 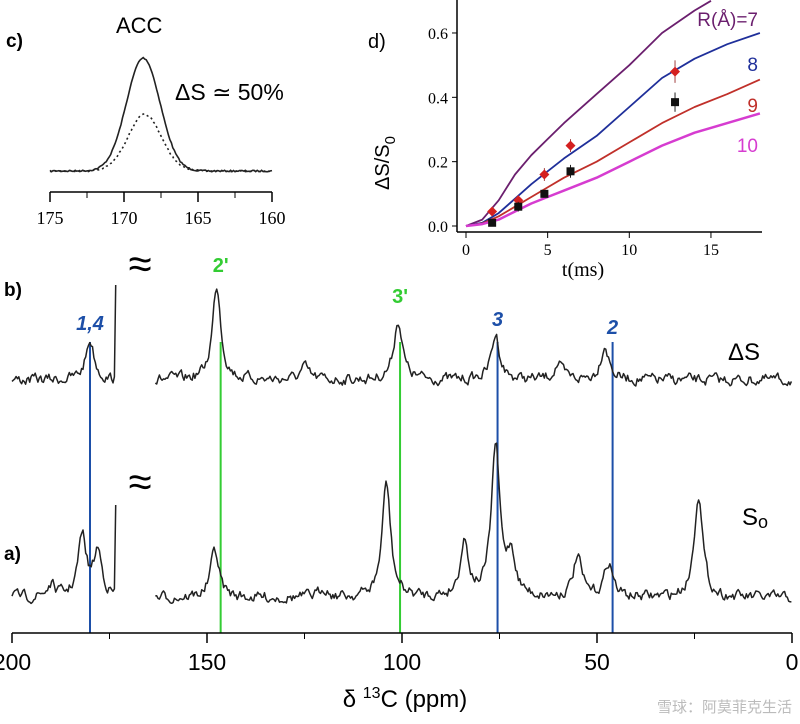 What do you see at coordinates (548, 250) in the screenshot?
I see `panel-d-x-tick-label: 5` at bounding box center [548, 250].